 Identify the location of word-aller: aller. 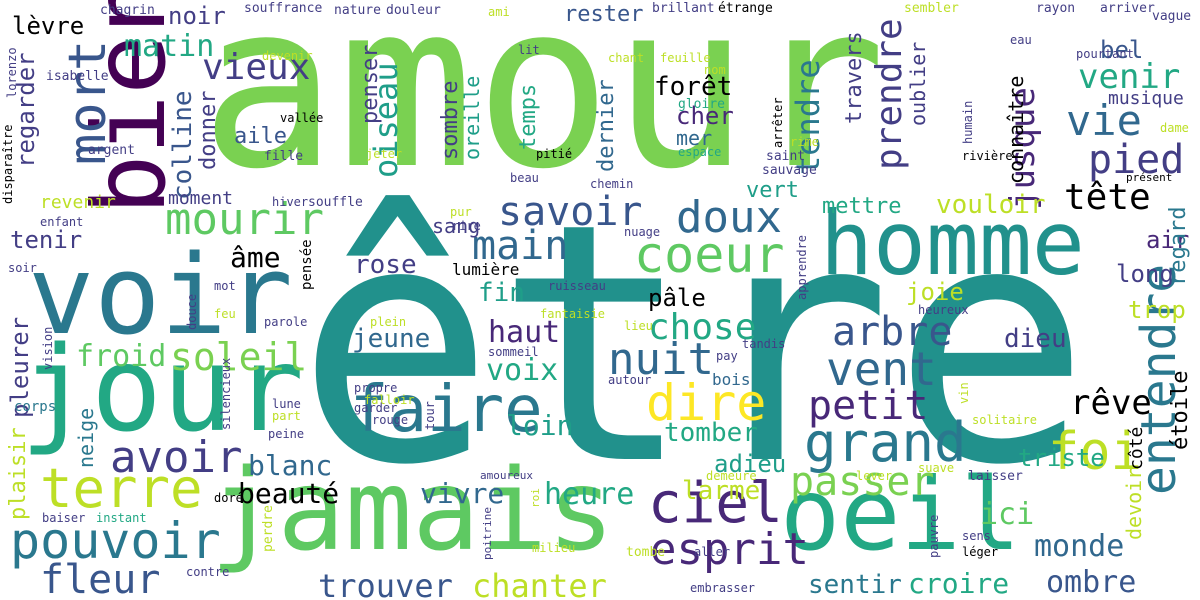
(712, 552).